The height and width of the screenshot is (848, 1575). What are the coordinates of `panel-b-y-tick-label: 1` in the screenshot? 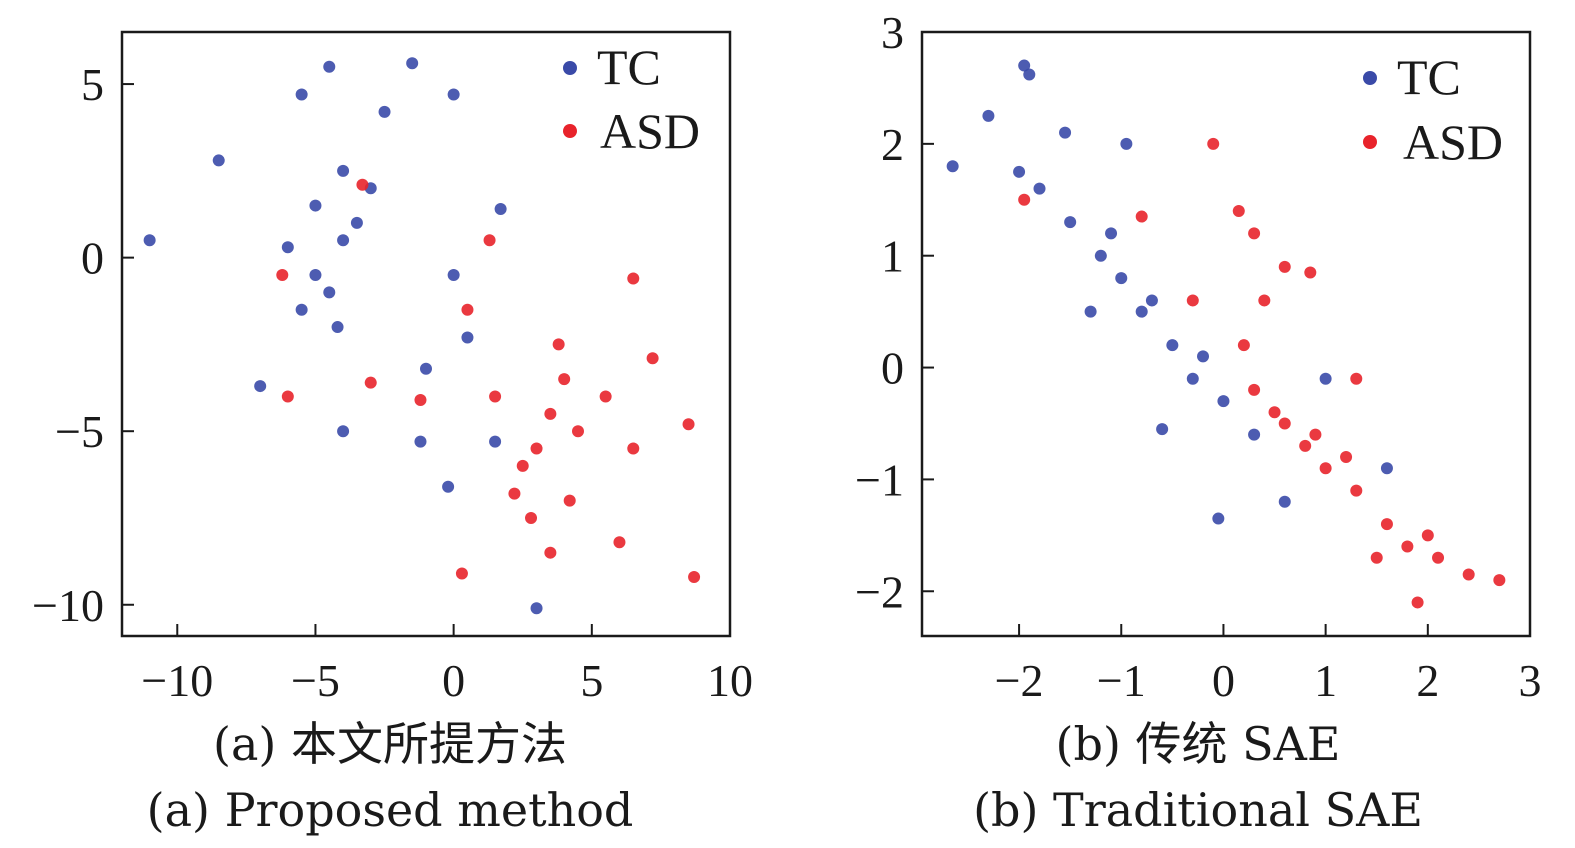 It's located at (892, 256).